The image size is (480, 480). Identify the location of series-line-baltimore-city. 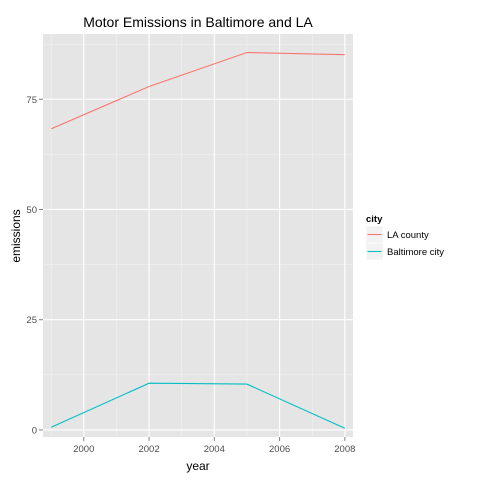
(198, 405).